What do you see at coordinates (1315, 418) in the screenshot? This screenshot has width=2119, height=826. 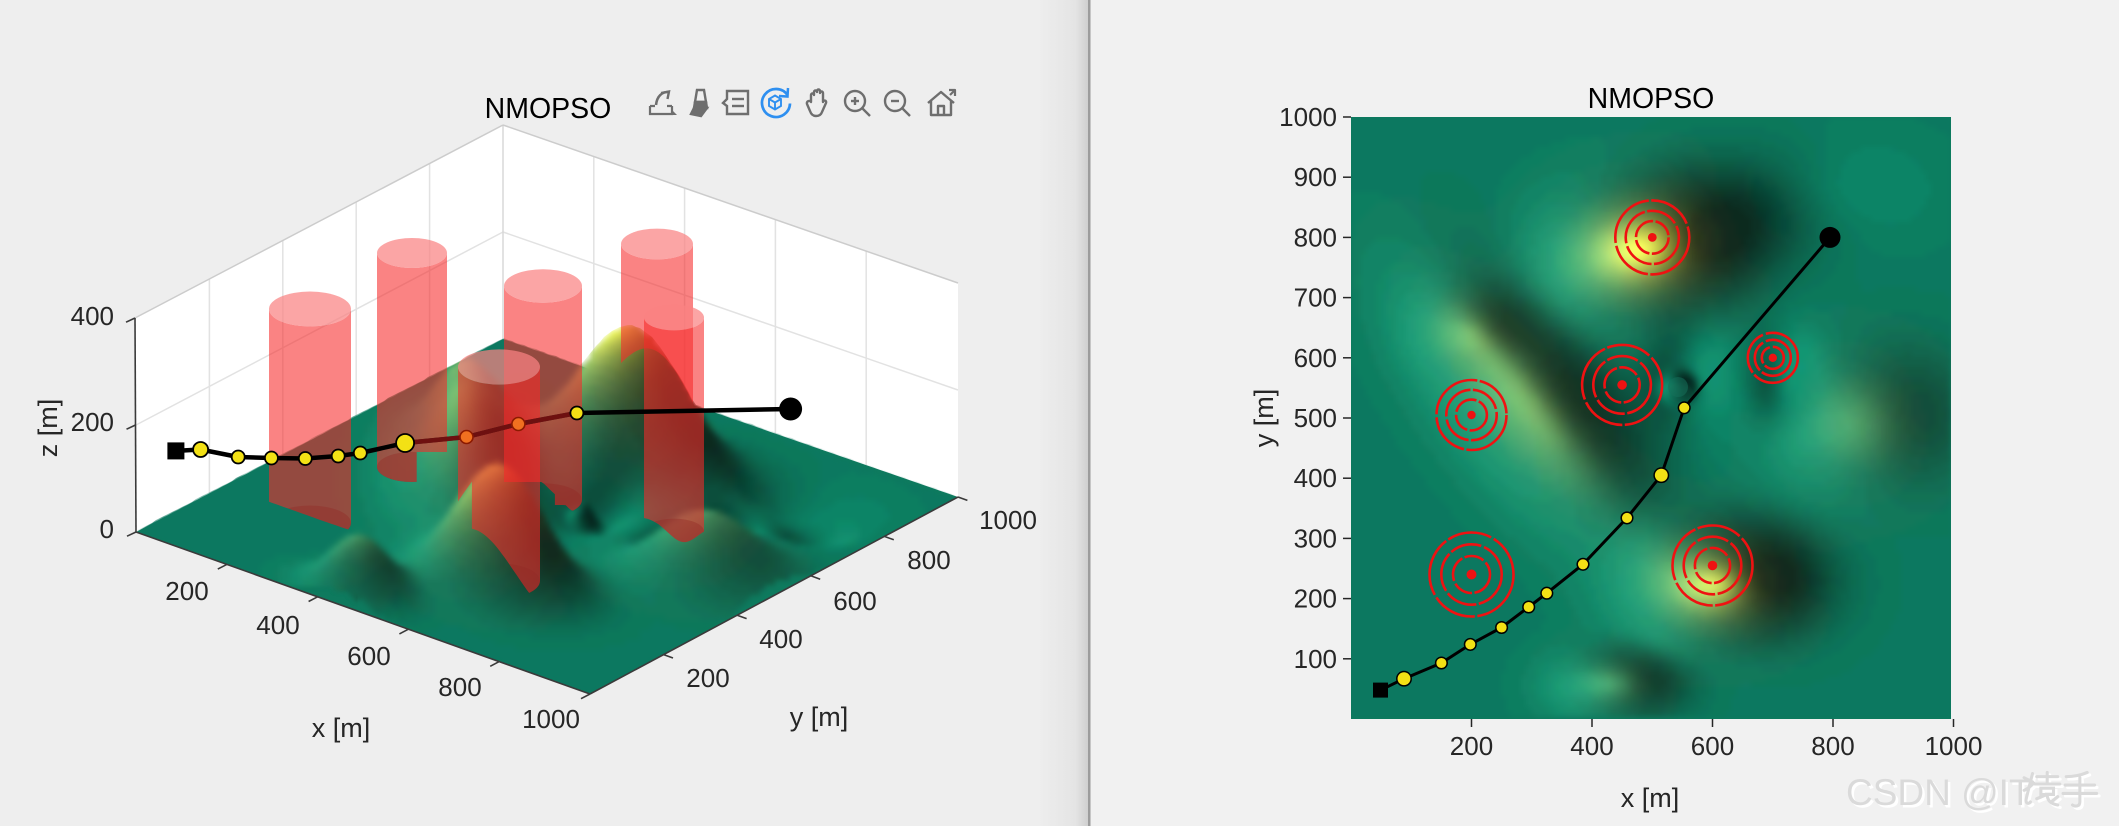 I see `svg-text: 500` at bounding box center [1315, 418].